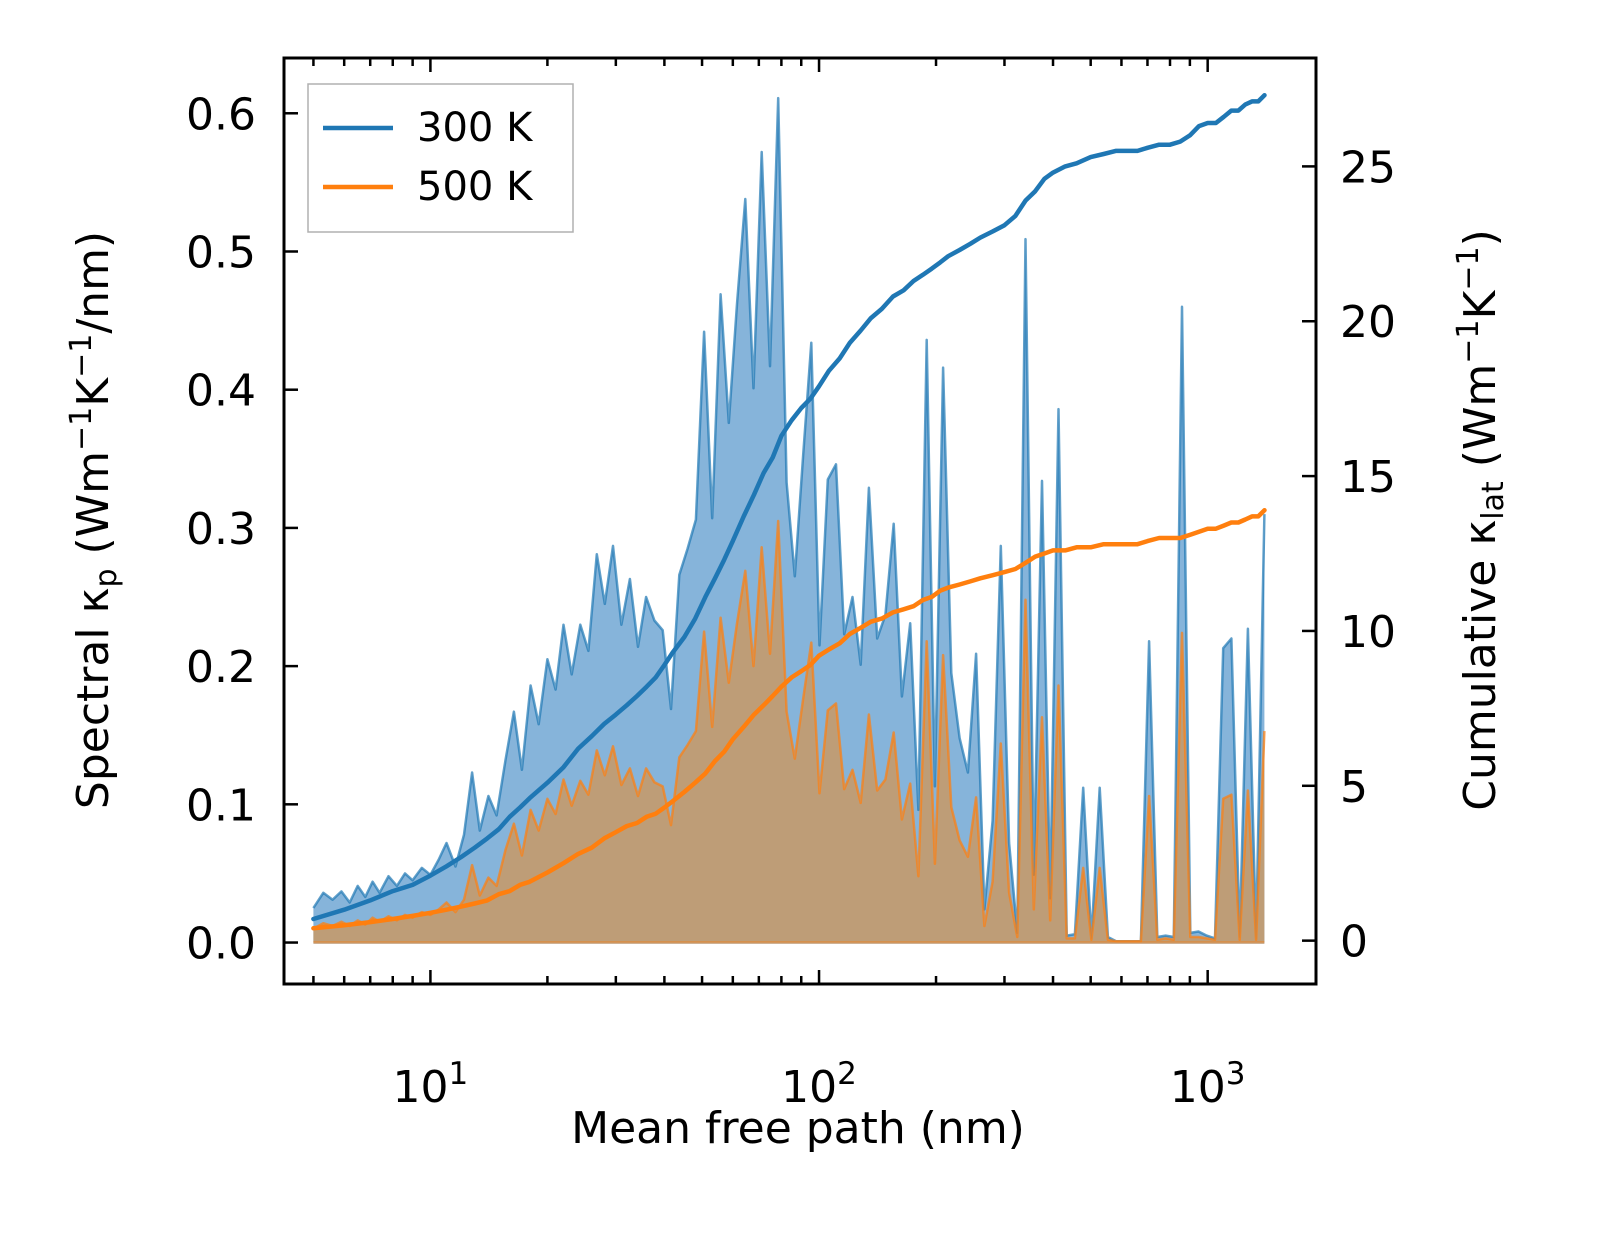 This screenshot has height=1254, width=1623. Describe the element at coordinates (81, 429) in the screenshot. I see `left-ylabel-sup1: −1` at that location.